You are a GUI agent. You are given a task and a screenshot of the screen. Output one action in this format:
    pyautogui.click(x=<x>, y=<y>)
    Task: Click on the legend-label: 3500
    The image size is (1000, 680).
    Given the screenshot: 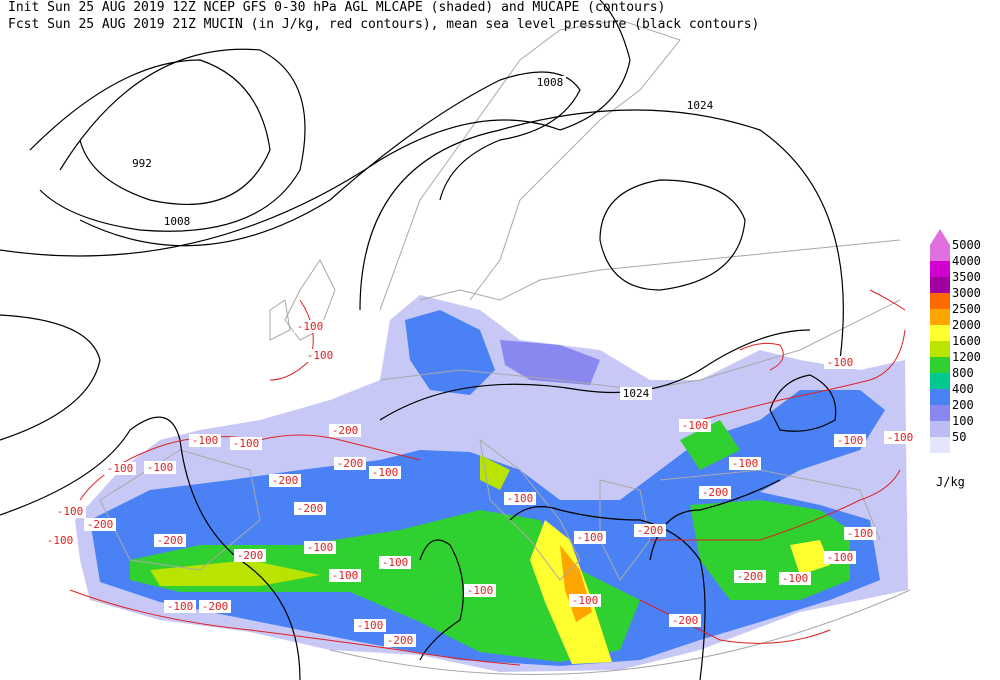 What is the action you would take?
    pyautogui.click(x=966, y=277)
    